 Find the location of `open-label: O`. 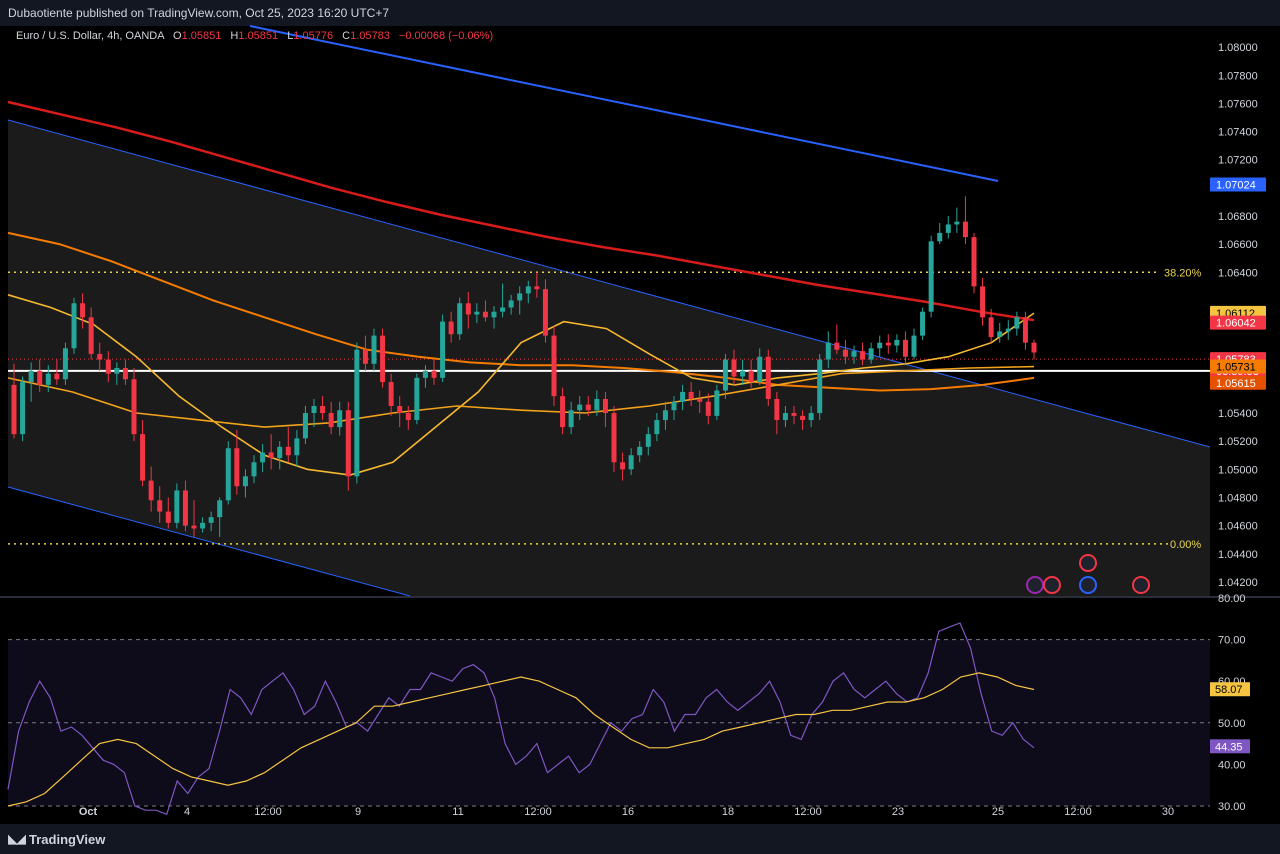

open-label: O is located at coordinates (177, 36).